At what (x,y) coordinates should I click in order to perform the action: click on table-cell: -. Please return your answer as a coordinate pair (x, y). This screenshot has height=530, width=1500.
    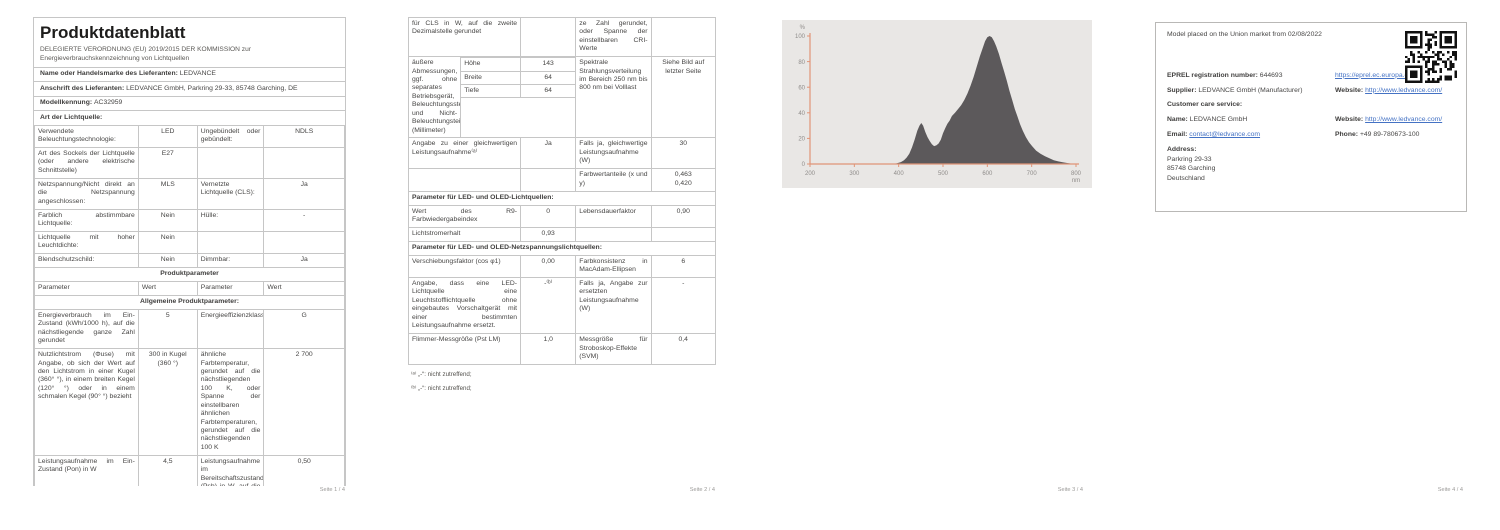
    Looking at the image, I should click on (304, 220).